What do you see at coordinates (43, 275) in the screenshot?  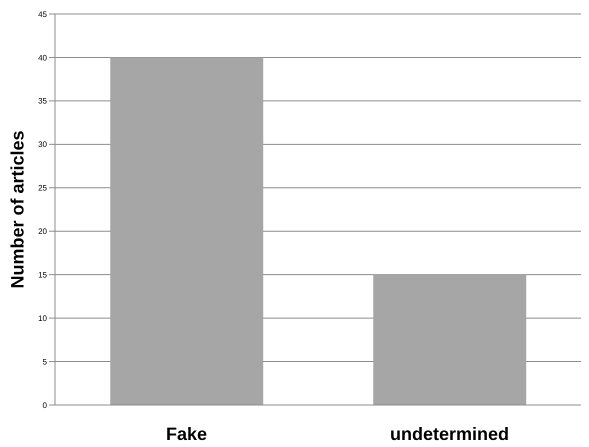 I see `y-tick-label: 15` at bounding box center [43, 275].